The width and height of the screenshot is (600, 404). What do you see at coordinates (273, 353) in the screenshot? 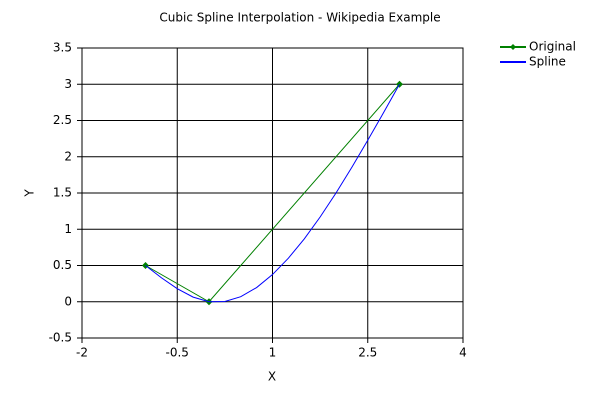
I see `x-tick-label: 1` at bounding box center [273, 353].